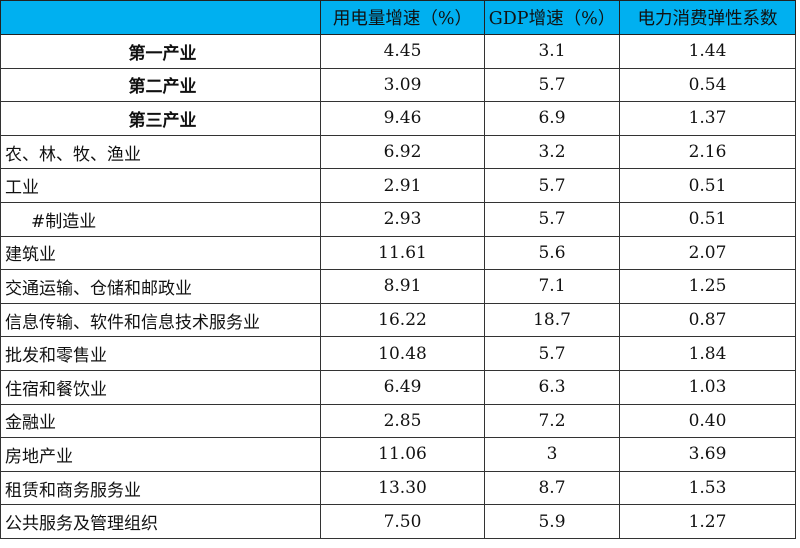  What do you see at coordinates (160, 51) in the screenshot?
I see `industry-cell: 第一产业` at bounding box center [160, 51].